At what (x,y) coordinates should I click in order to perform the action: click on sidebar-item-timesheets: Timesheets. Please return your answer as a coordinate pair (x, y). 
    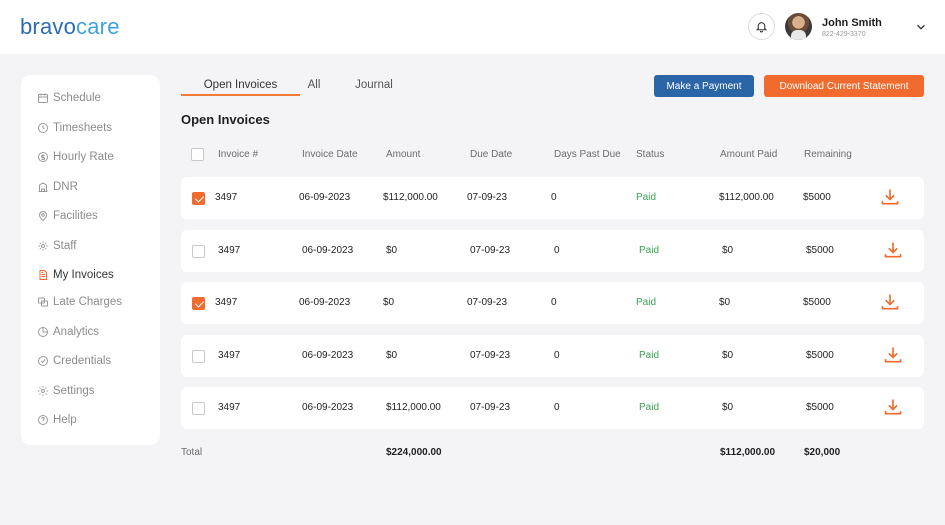
    Looking at the image, I should click on (90, 128).